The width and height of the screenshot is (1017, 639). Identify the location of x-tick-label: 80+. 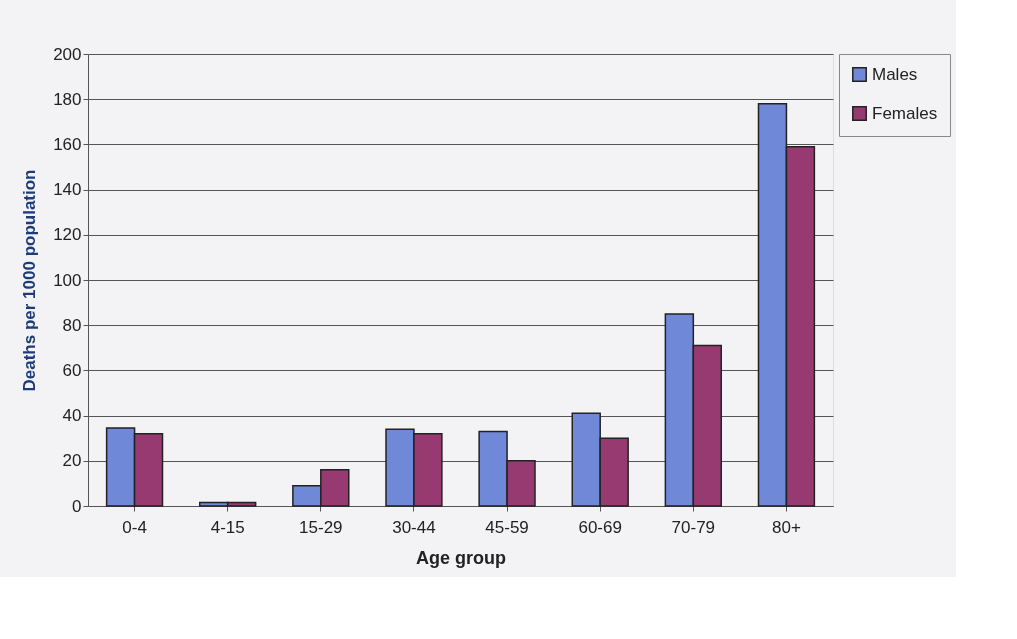
(786, 527).